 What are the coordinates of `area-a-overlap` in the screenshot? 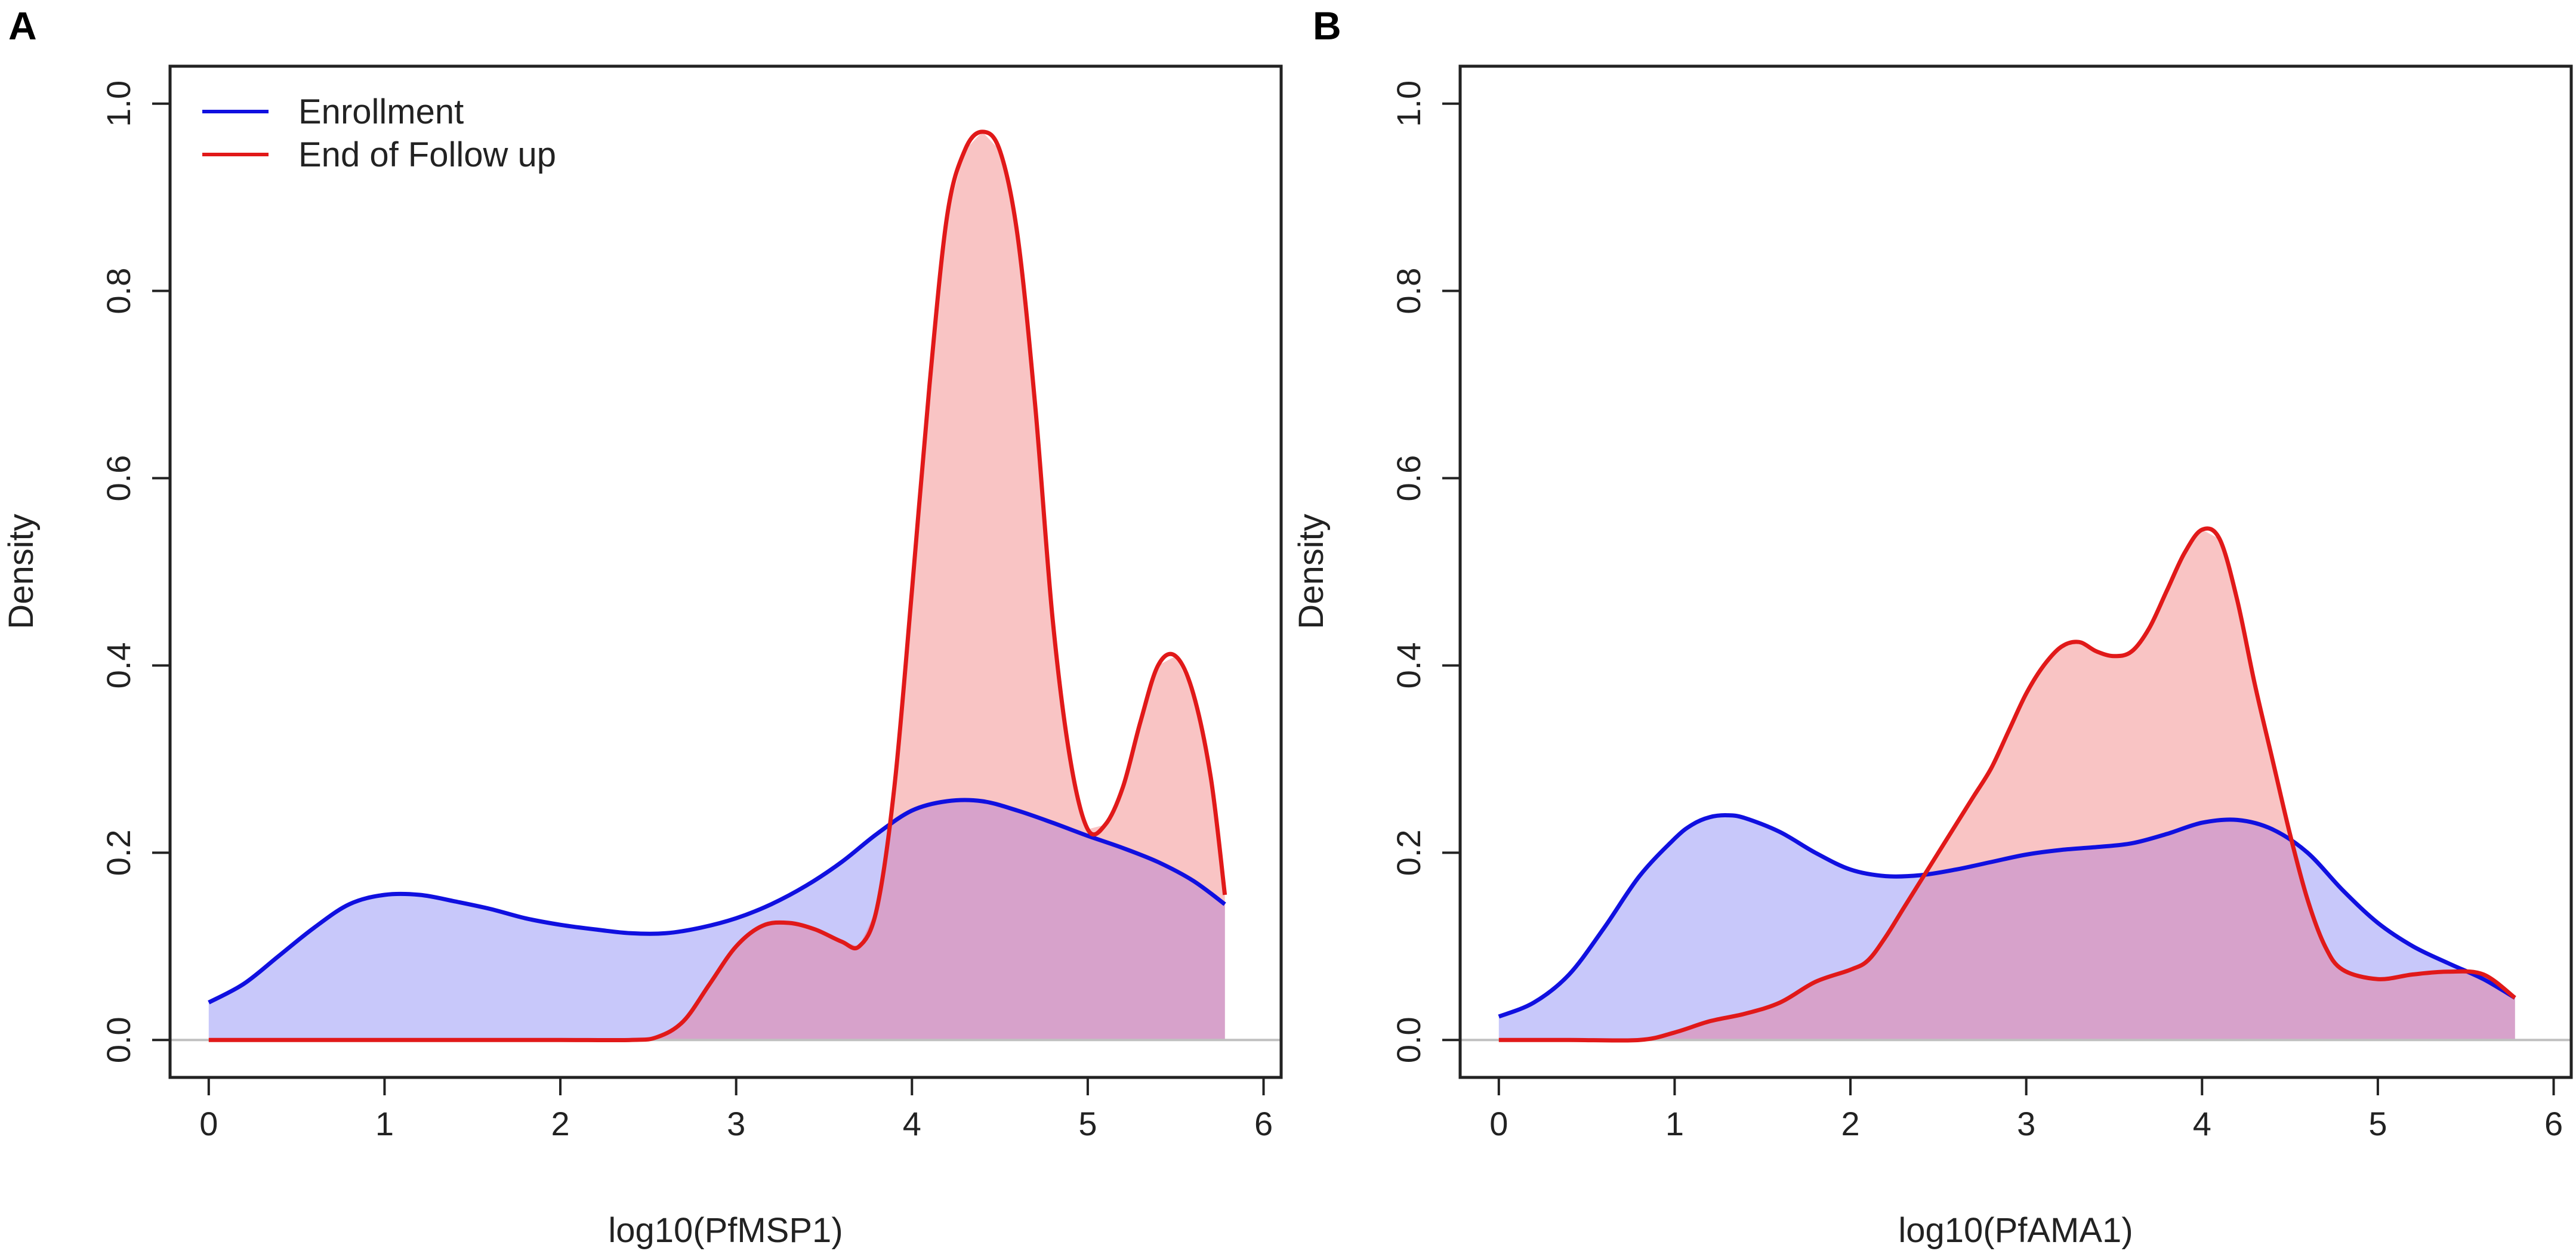 It's located at (717, 920).